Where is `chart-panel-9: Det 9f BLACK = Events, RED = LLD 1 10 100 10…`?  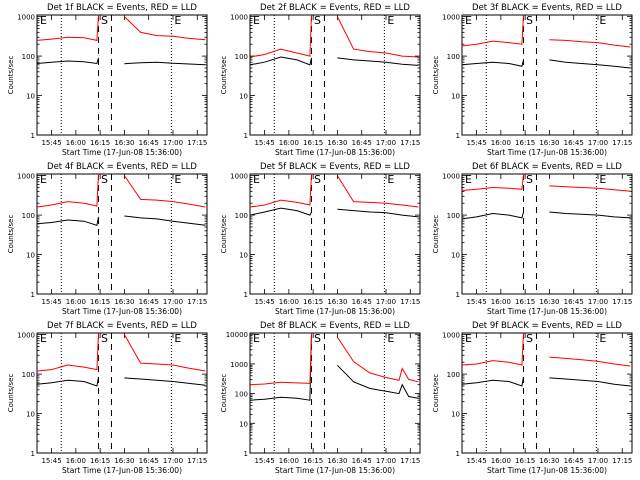
chart-panel-9: Det 9f BLACK = Events, RED = LLD 1 10 100 10… is located at coordinates (532, 398).